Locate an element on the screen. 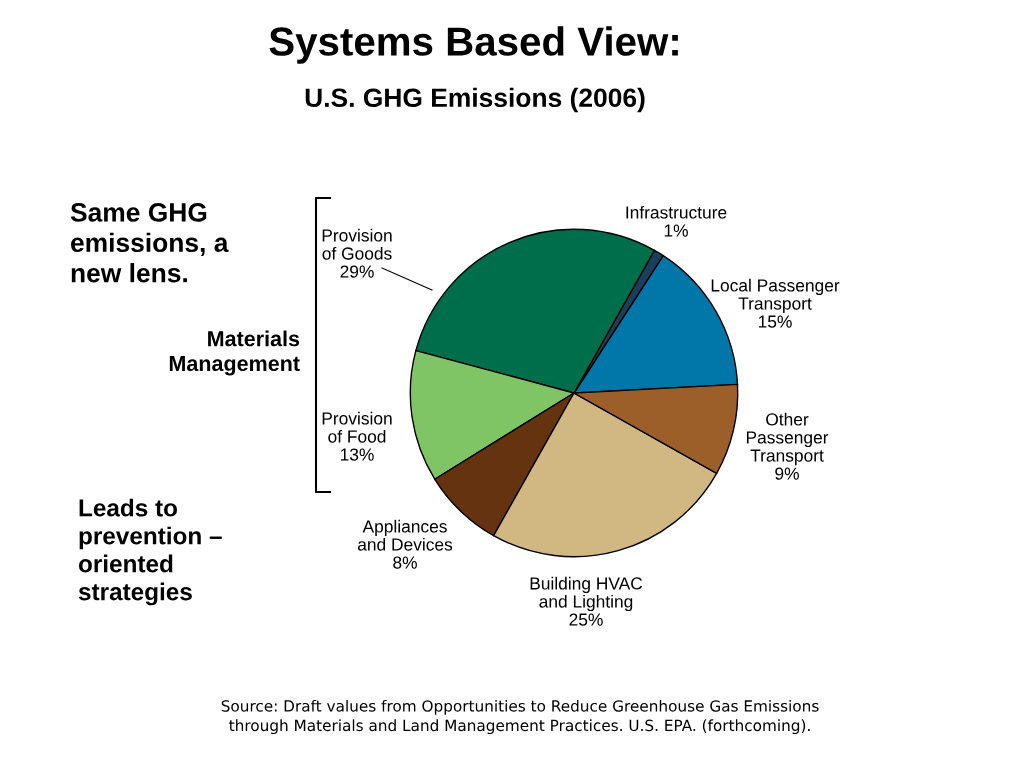 This screenshot has height=768, width=1024. data-label: 8% is located at coordinates (405, 562).